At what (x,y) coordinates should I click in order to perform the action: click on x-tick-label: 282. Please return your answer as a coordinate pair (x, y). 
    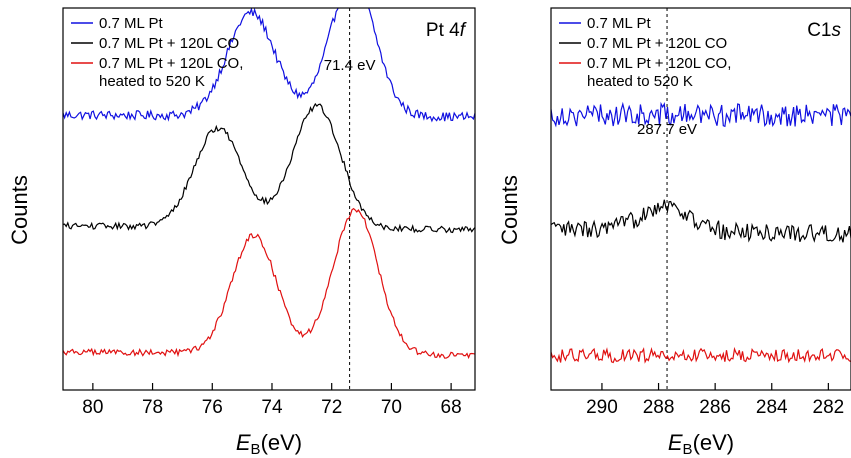
    Looking at the image, I should click on (829, 407).